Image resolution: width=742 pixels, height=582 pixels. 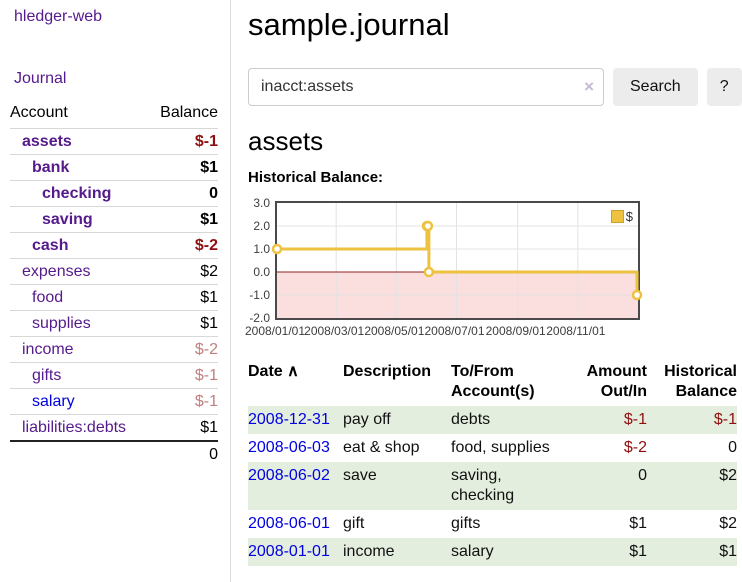 I want to click on chart-plot-svg, so click(x=457, y=260).